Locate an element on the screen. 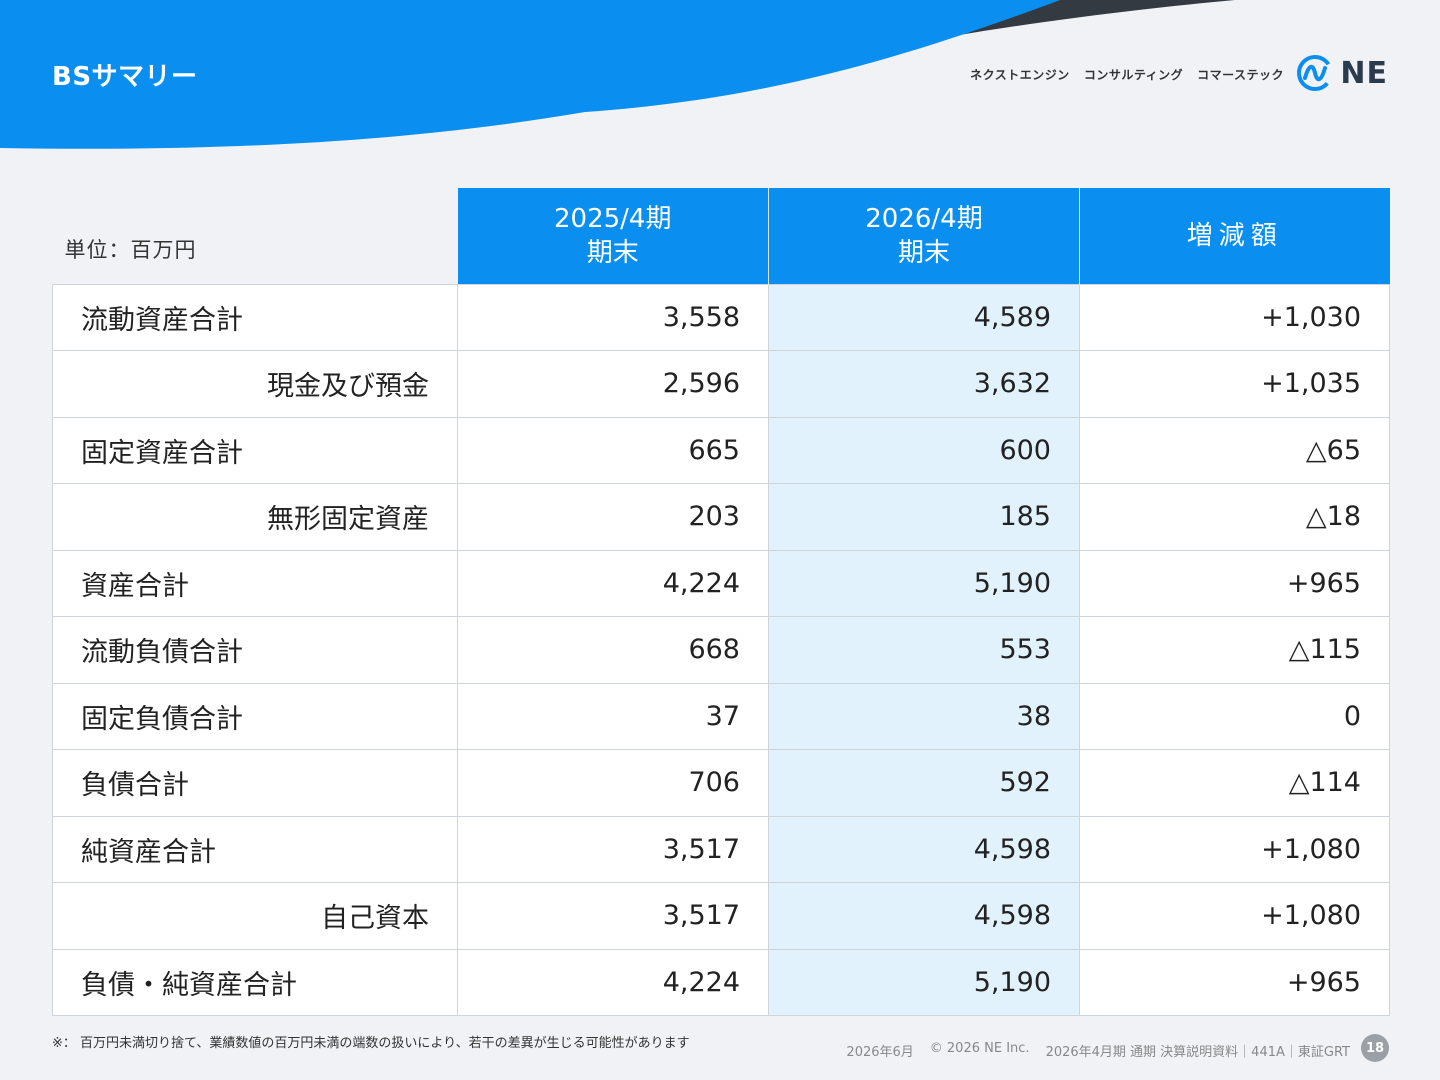  table-row: 流動負債合計 668 553 △115 is located at coordinates (721, 650).